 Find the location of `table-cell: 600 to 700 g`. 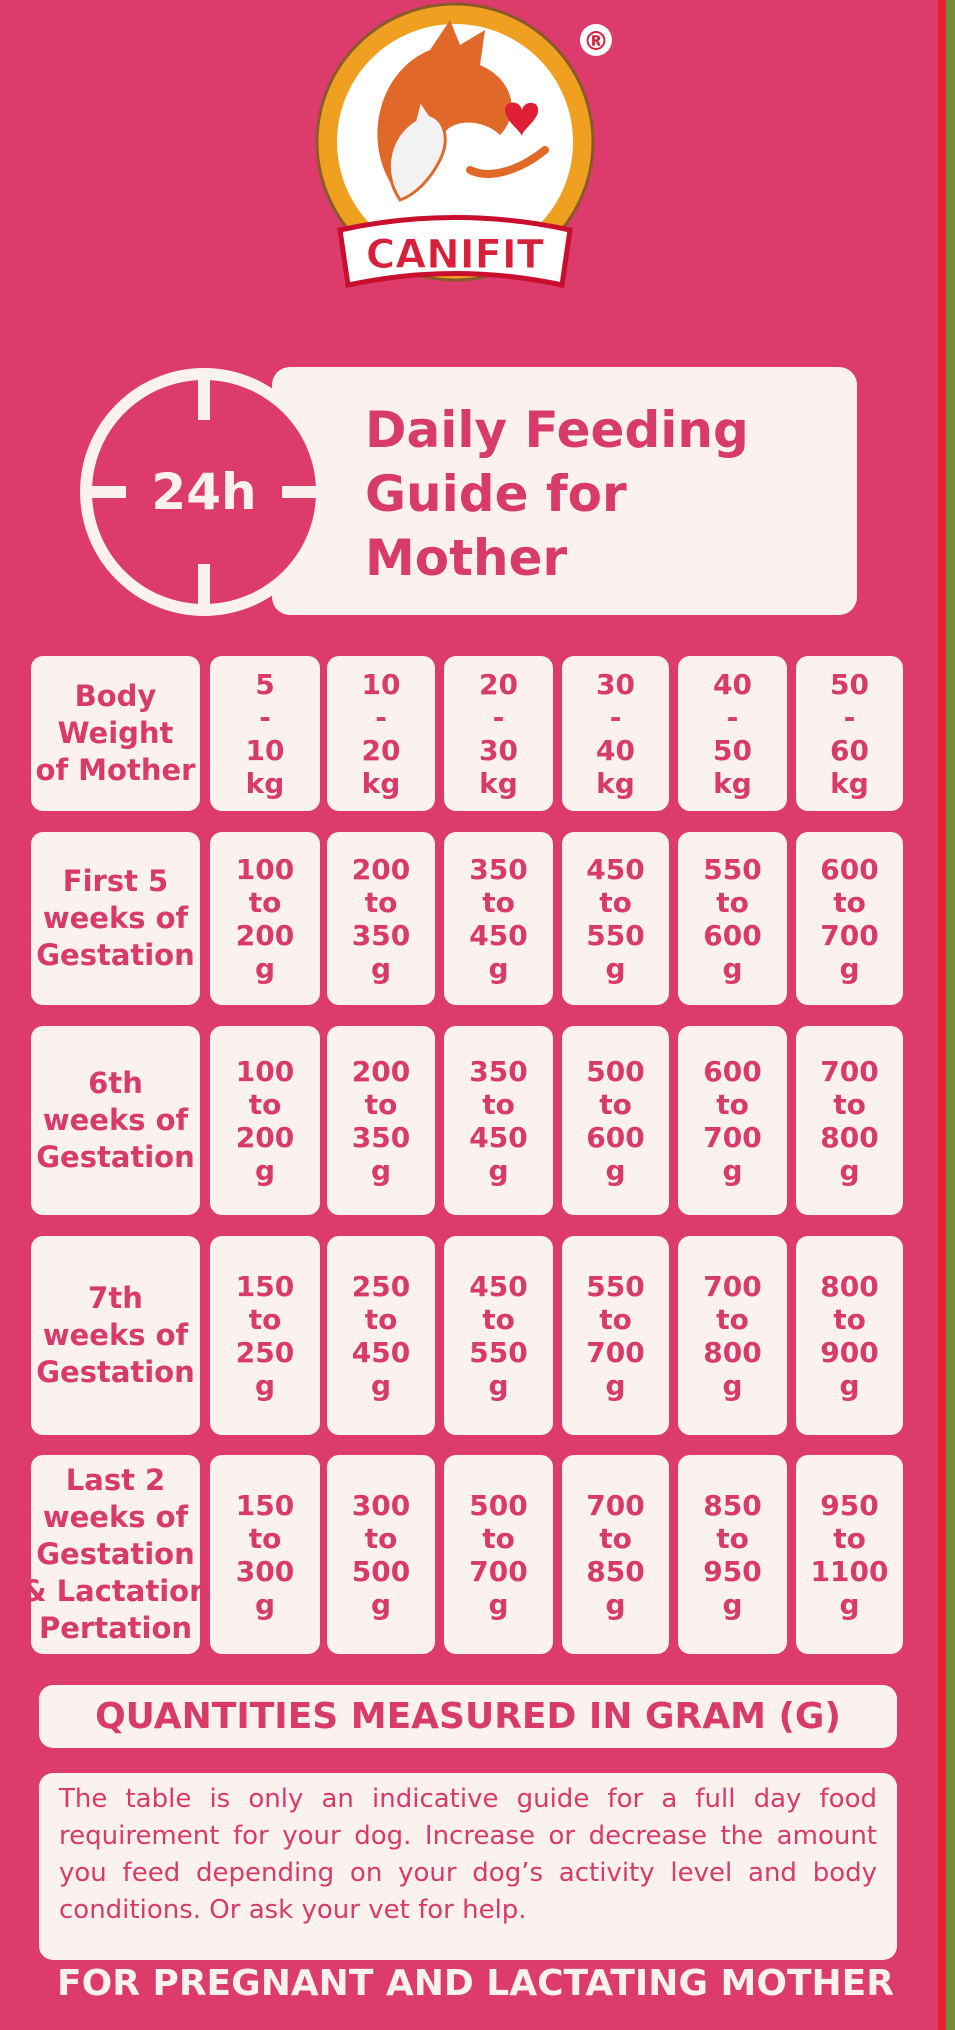

table-cell: 600 to 700 g is located at coordinates (732, 1120).